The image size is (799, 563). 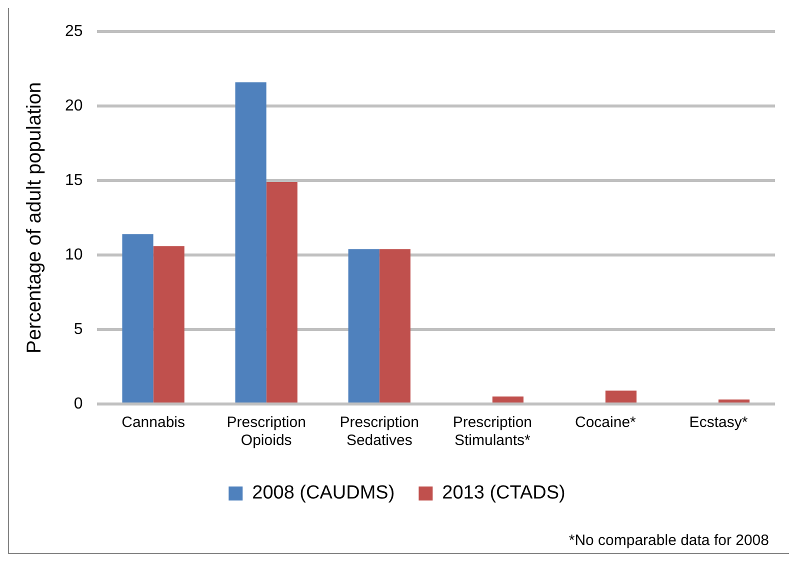 I want to click on y-tick-label: 15, so click(x=74, y=180).